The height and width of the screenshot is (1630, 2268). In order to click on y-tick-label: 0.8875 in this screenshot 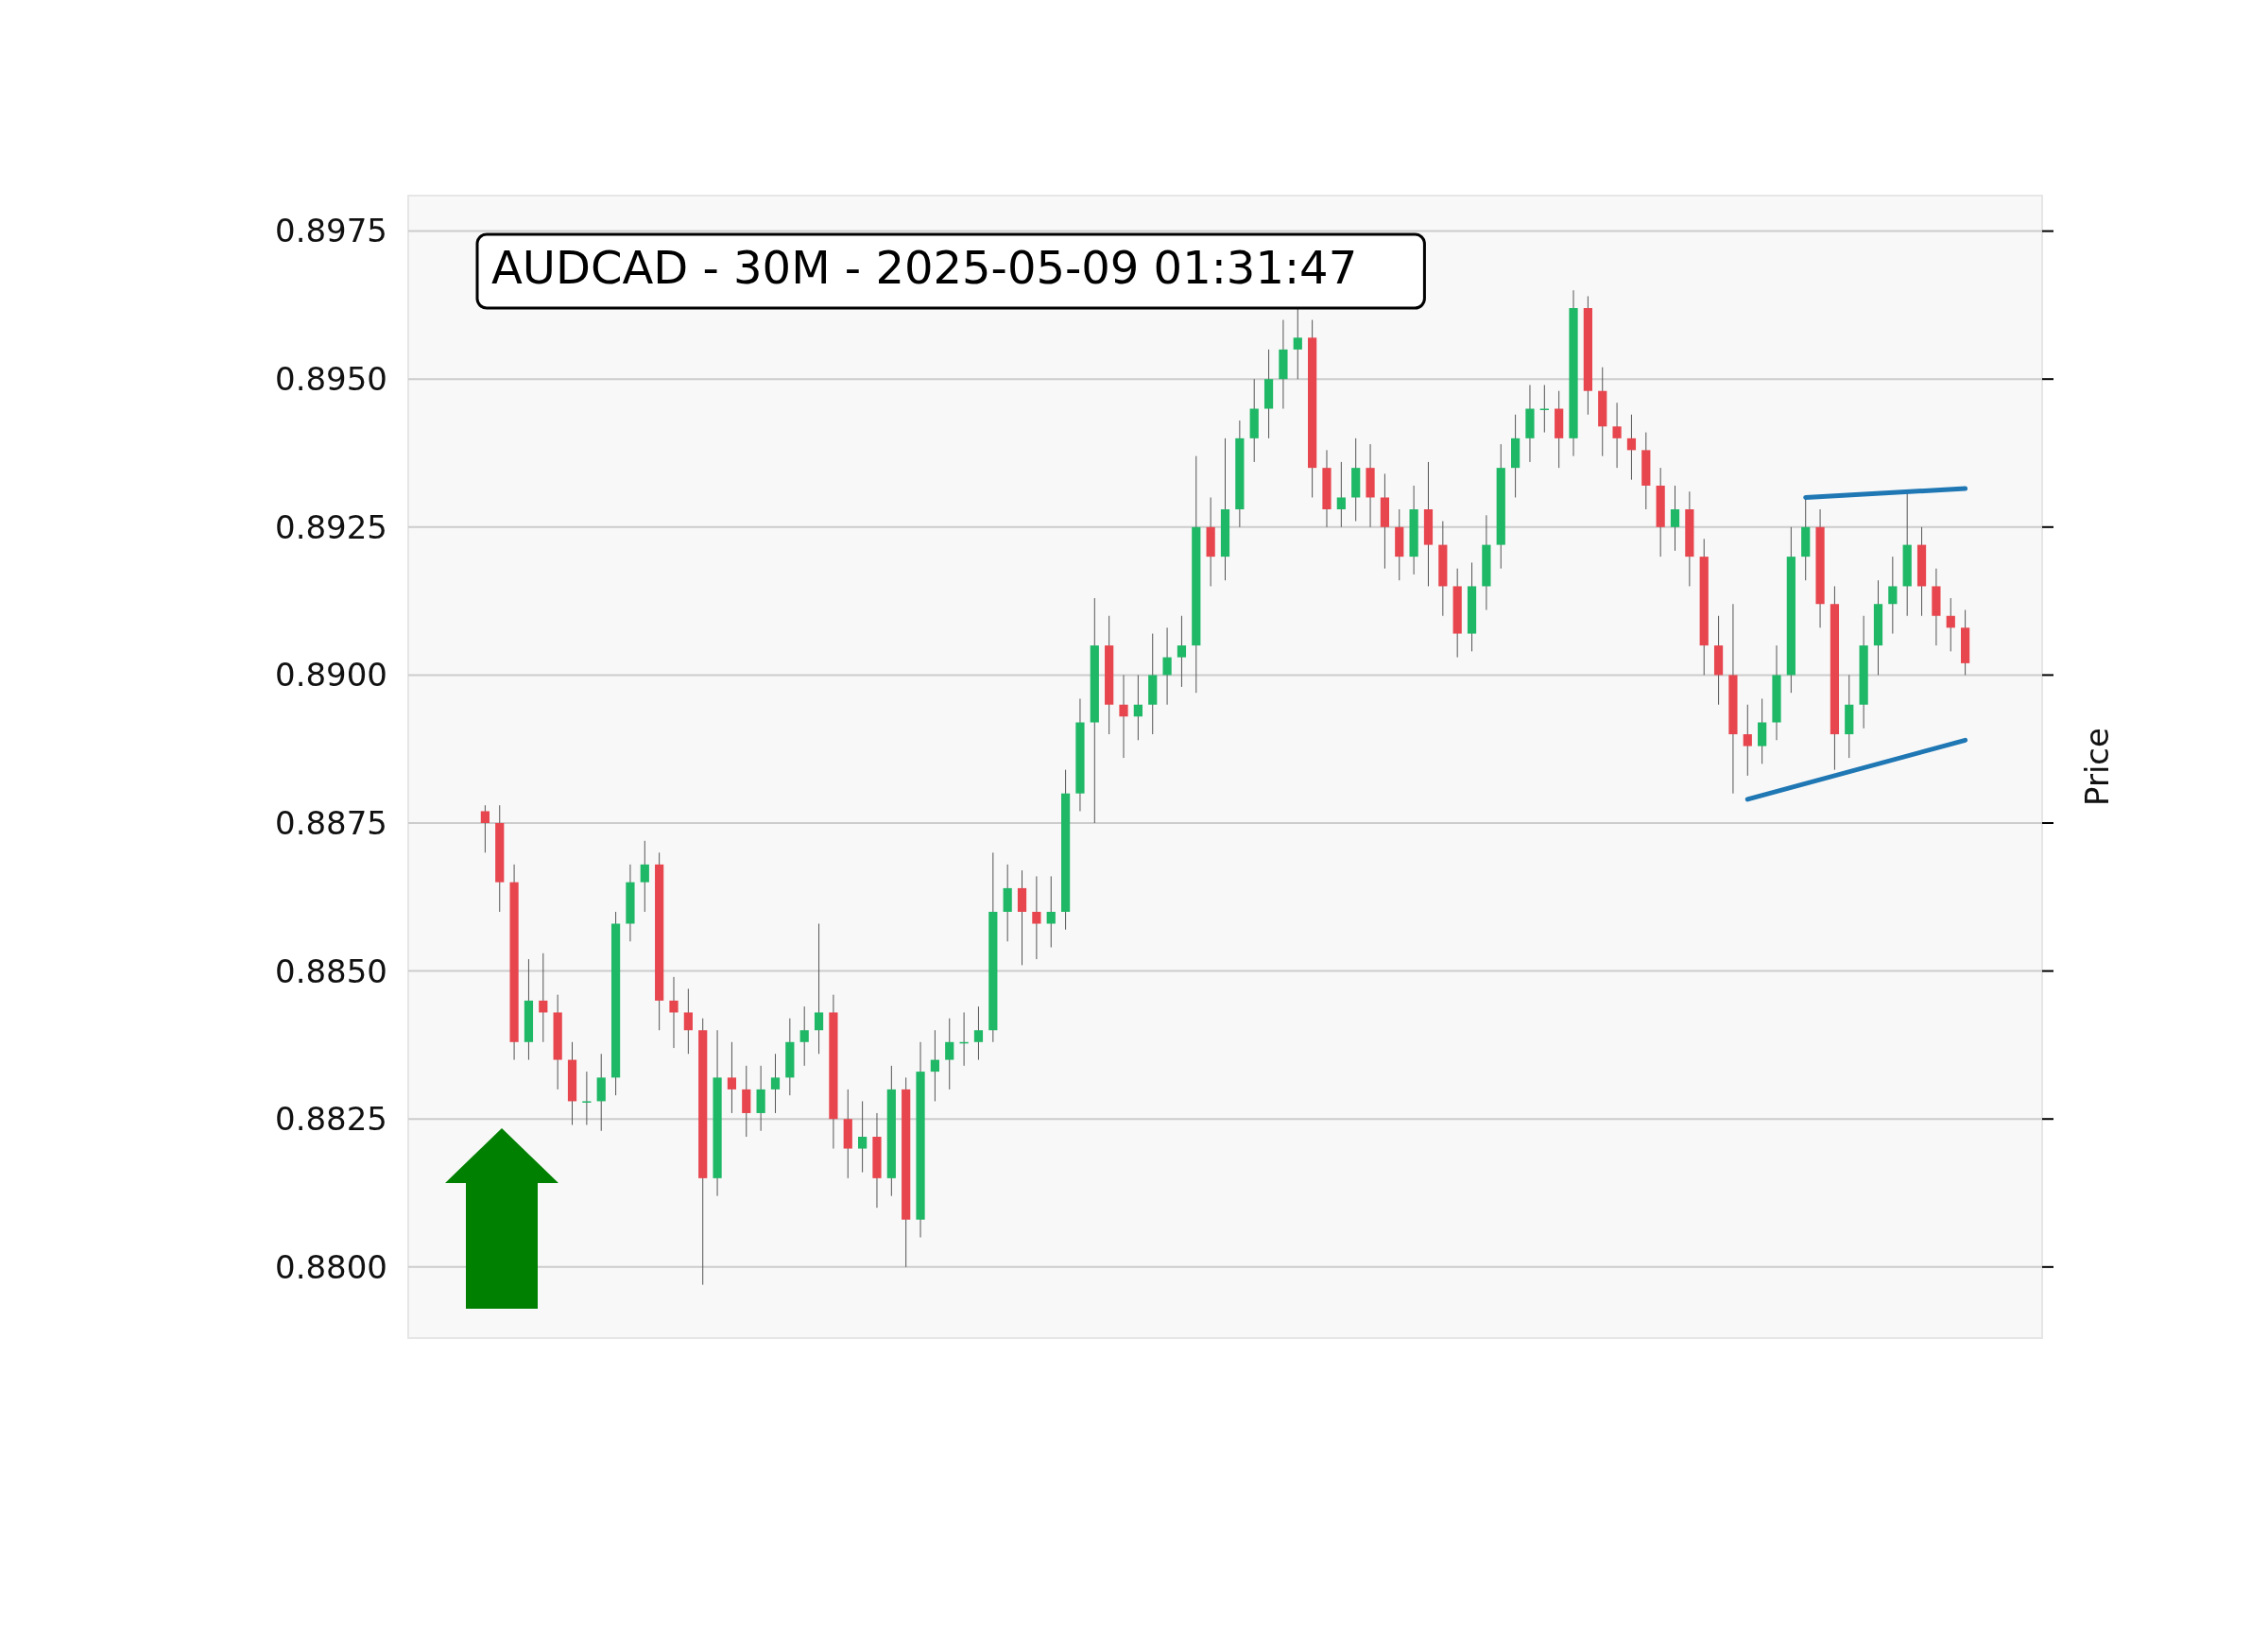, I will do `click(331, 823)`.